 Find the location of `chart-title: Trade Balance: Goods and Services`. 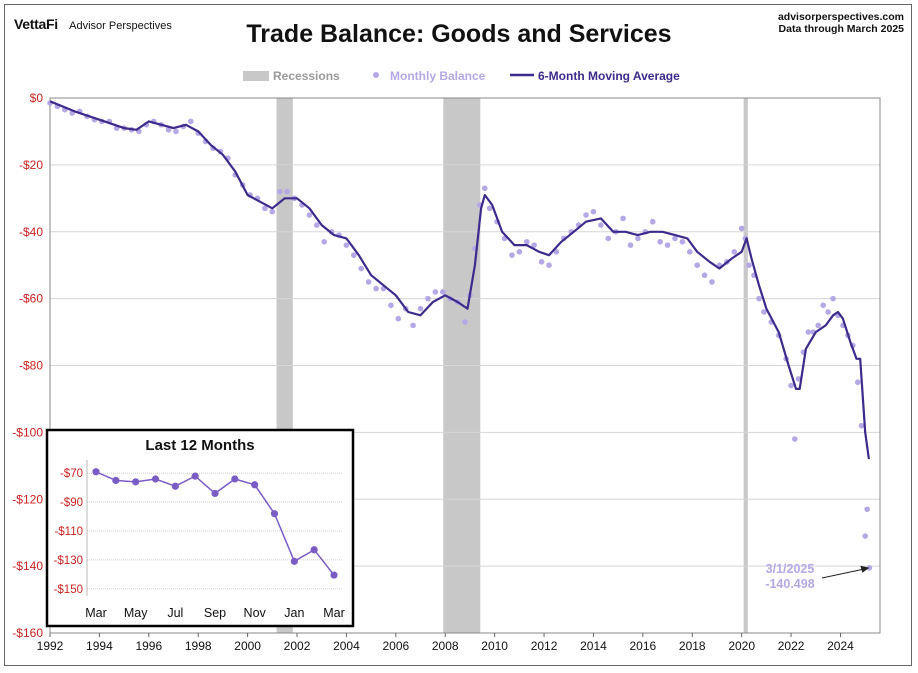

chart-title: Trade Balance: Goods and Services is located at coordinates (459, 34).